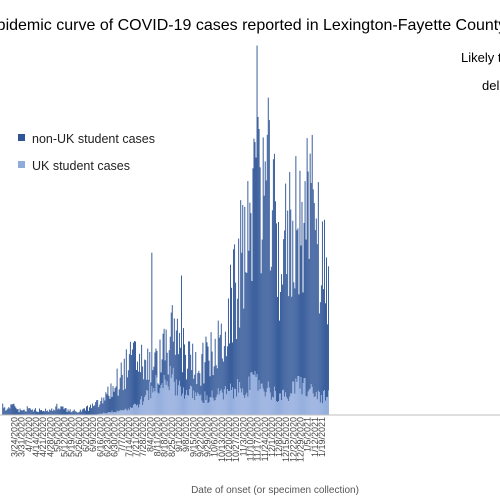  I want to click on x-tick-label: 7/21/2020, so click(136, 437).